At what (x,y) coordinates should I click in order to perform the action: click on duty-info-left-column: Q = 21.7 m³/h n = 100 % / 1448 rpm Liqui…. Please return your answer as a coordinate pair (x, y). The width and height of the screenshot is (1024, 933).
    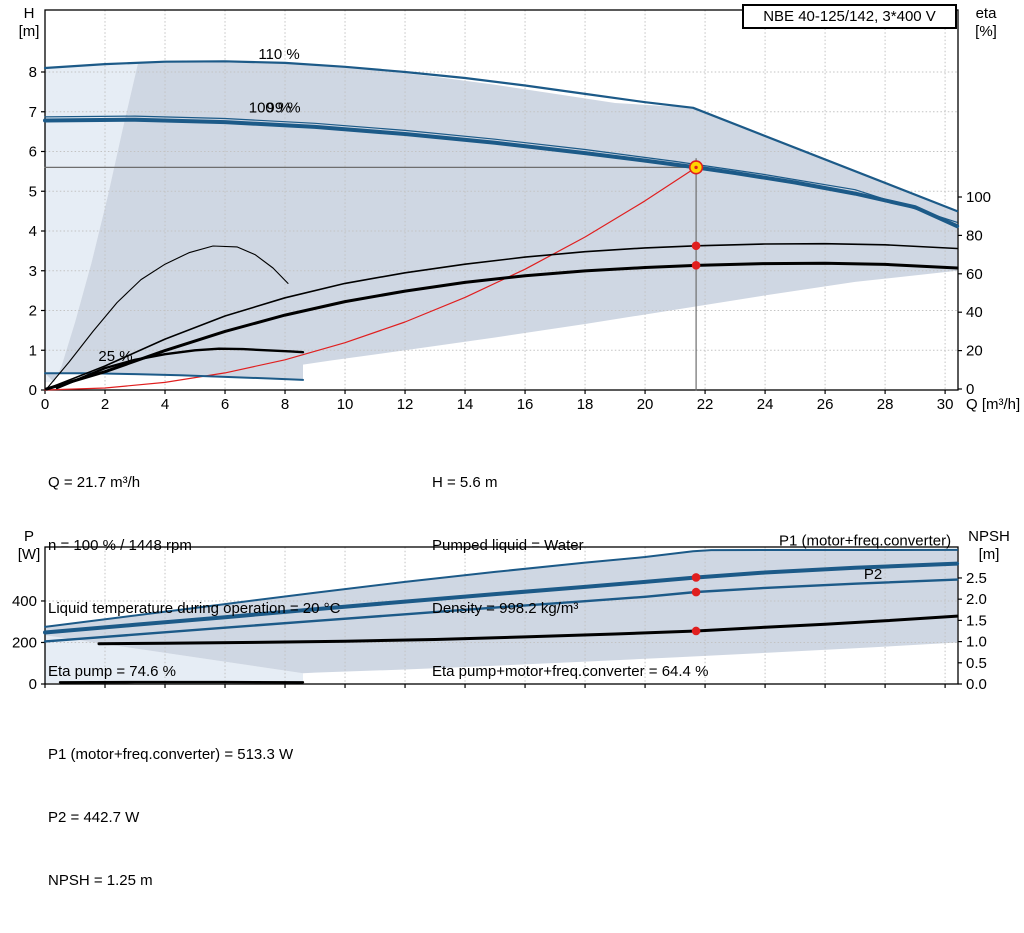
    Looking at the image, I should click on (194, 577).